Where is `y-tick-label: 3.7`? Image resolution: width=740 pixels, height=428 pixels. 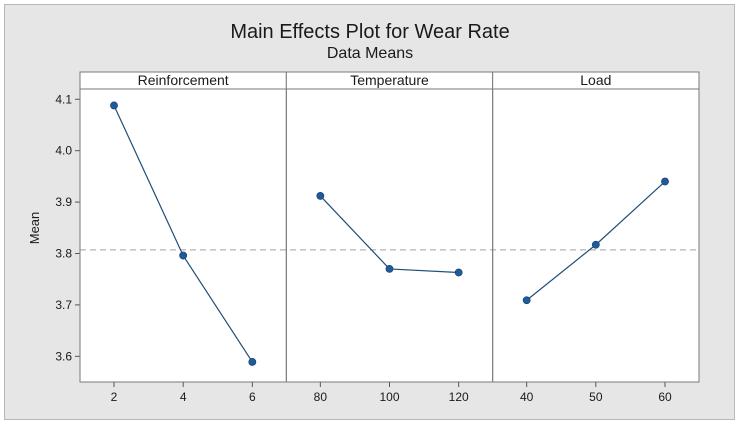
y-tick-label: 3.7 is located at coordinates (63, 305).